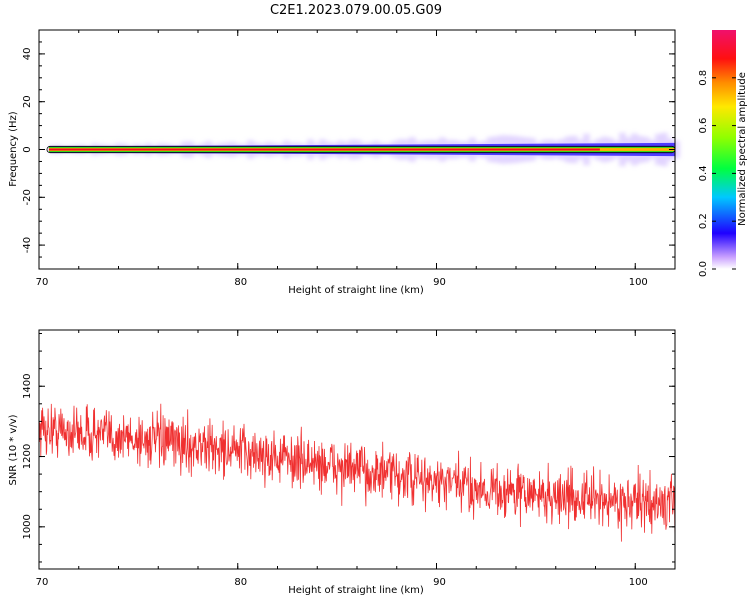 The height and width of the screenshot is (600, 750). What do you see at coordinates (703, 126) in the screenshot?
I see `colorbar-tick-label: 0.6` at bounding box center [703, 126].